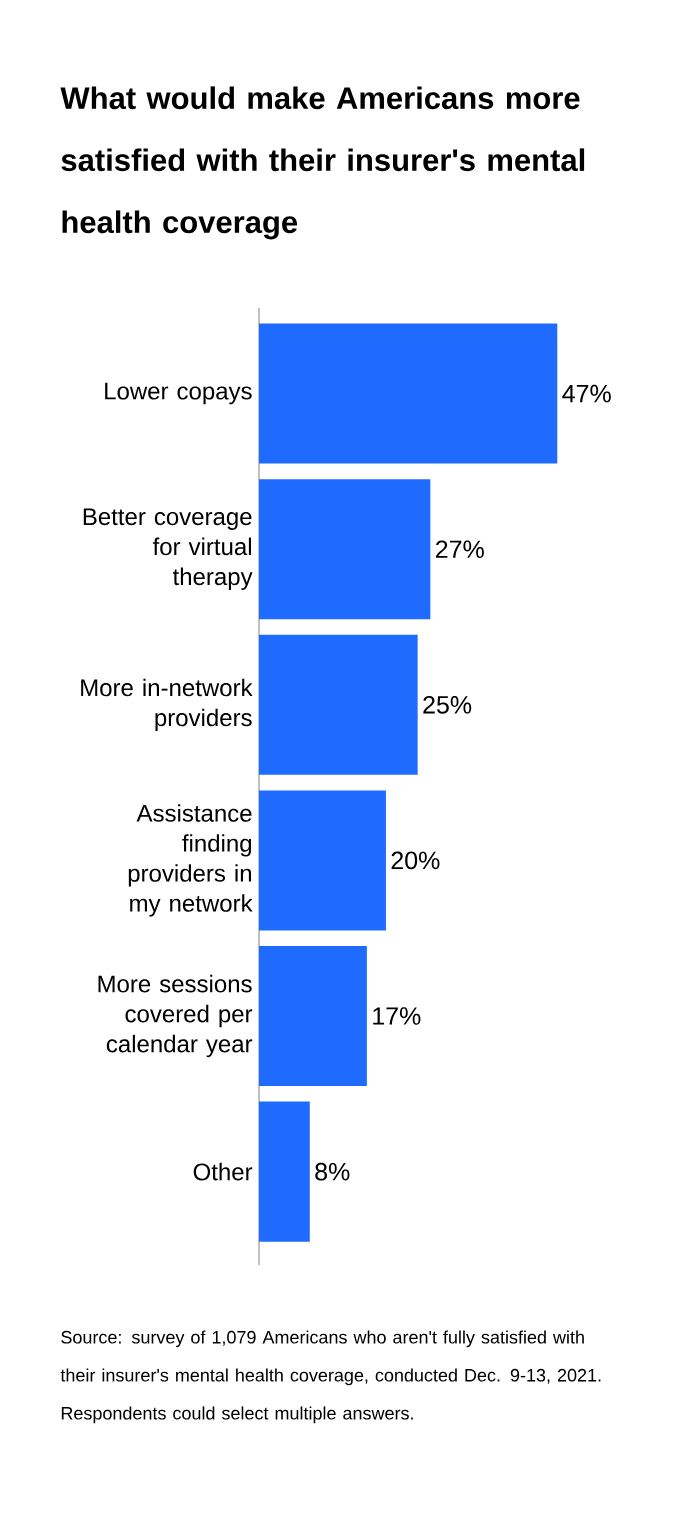 This screenshot has width=700, height=1540. Describe the element at coordinates (415, 860) in the screenshot. I see `data-label: 20%` at that location.